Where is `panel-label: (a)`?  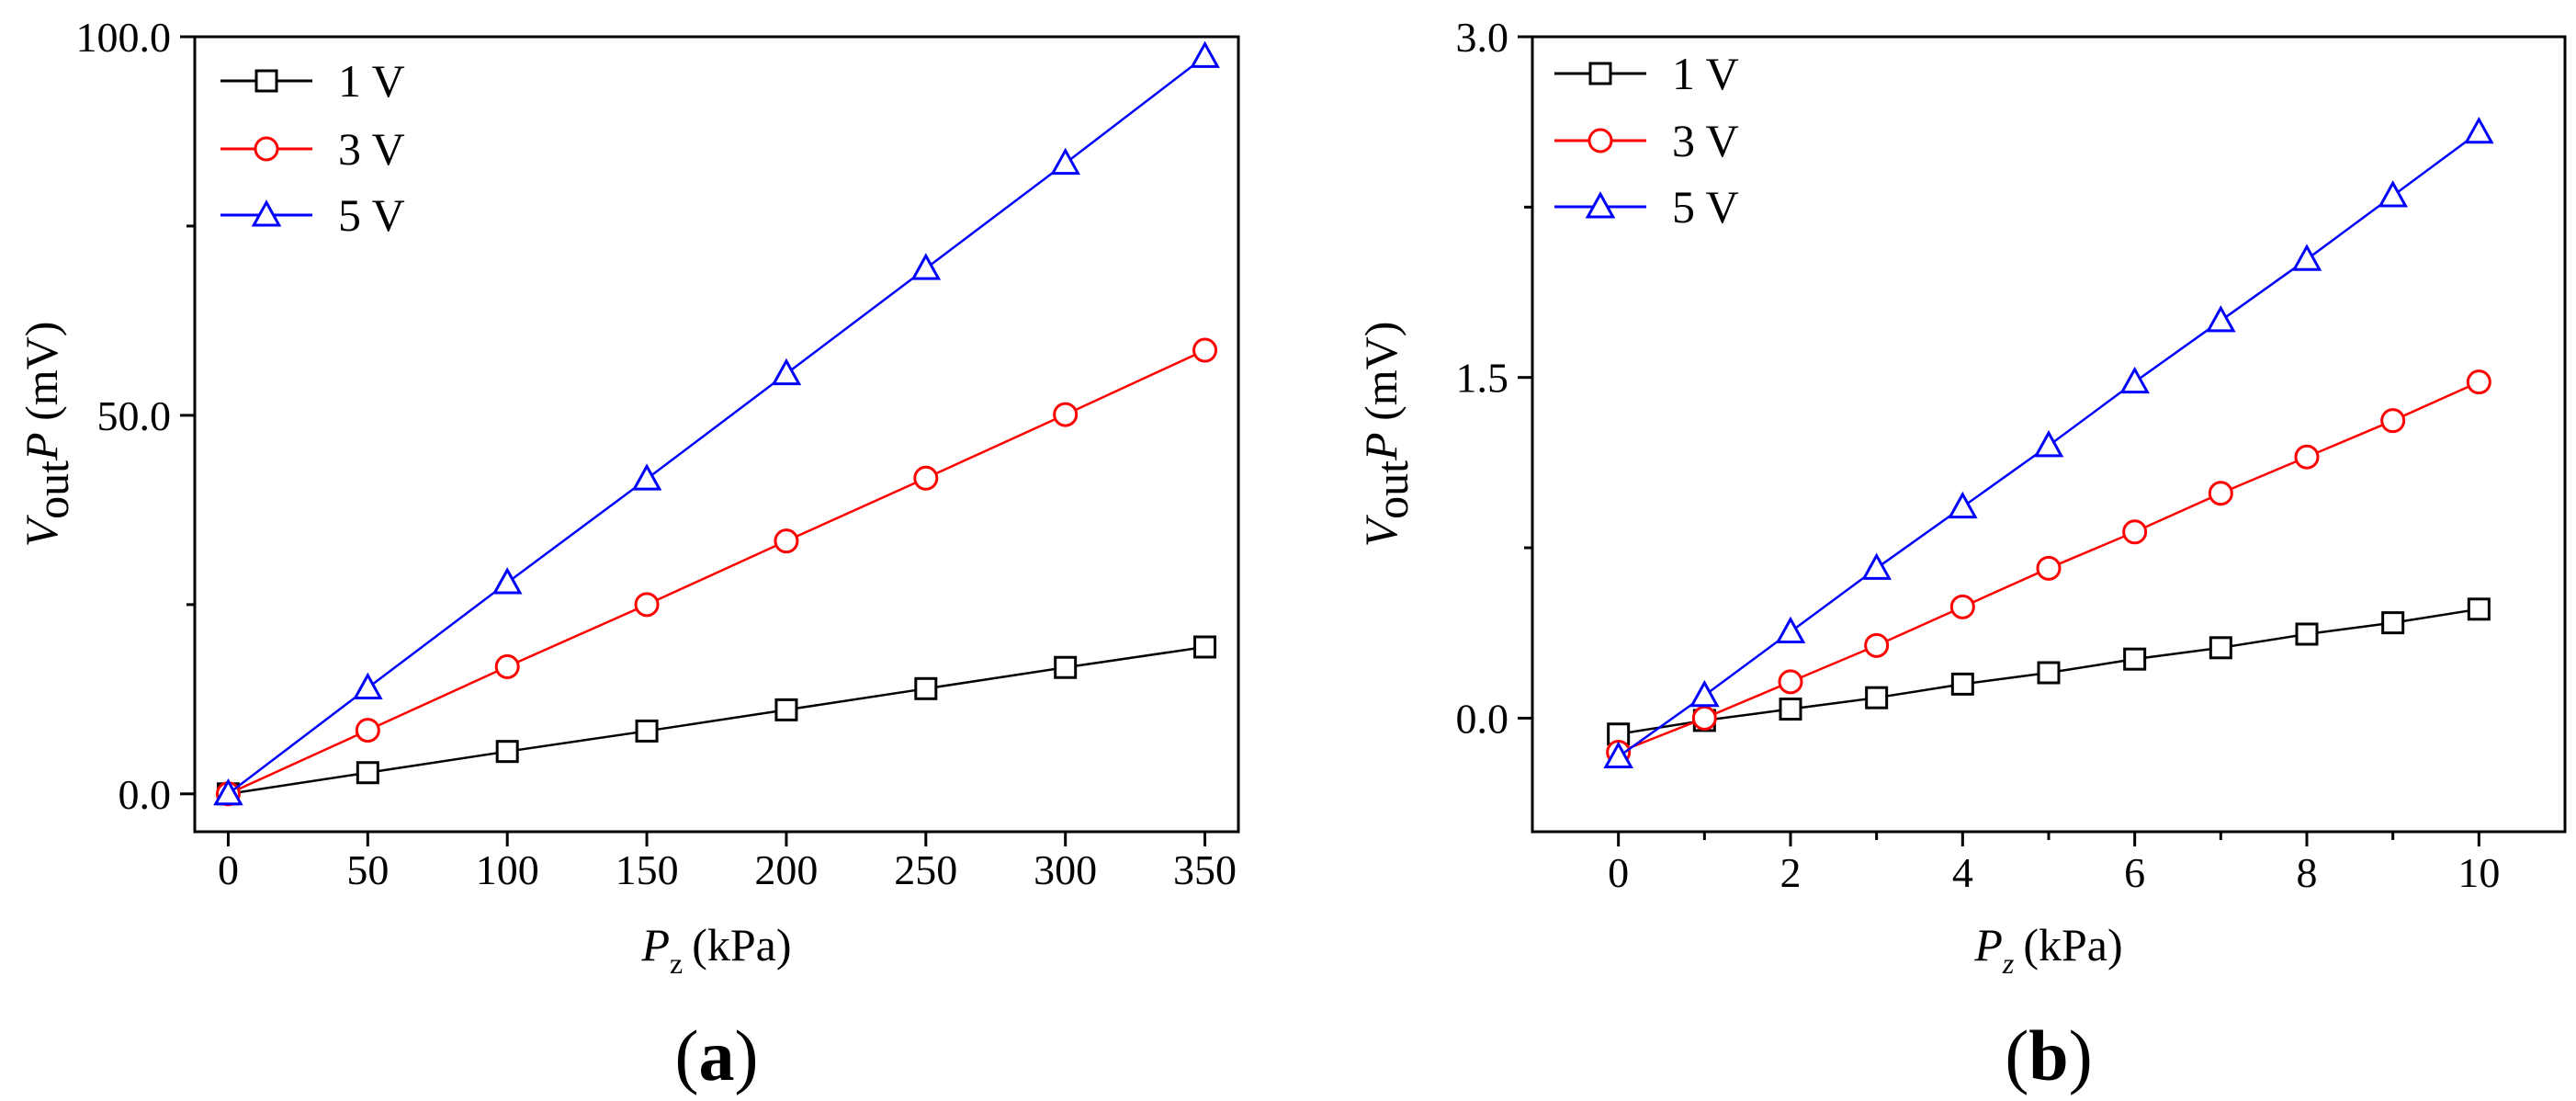
panel-label: (a) is located at coordinates (717, 1056).